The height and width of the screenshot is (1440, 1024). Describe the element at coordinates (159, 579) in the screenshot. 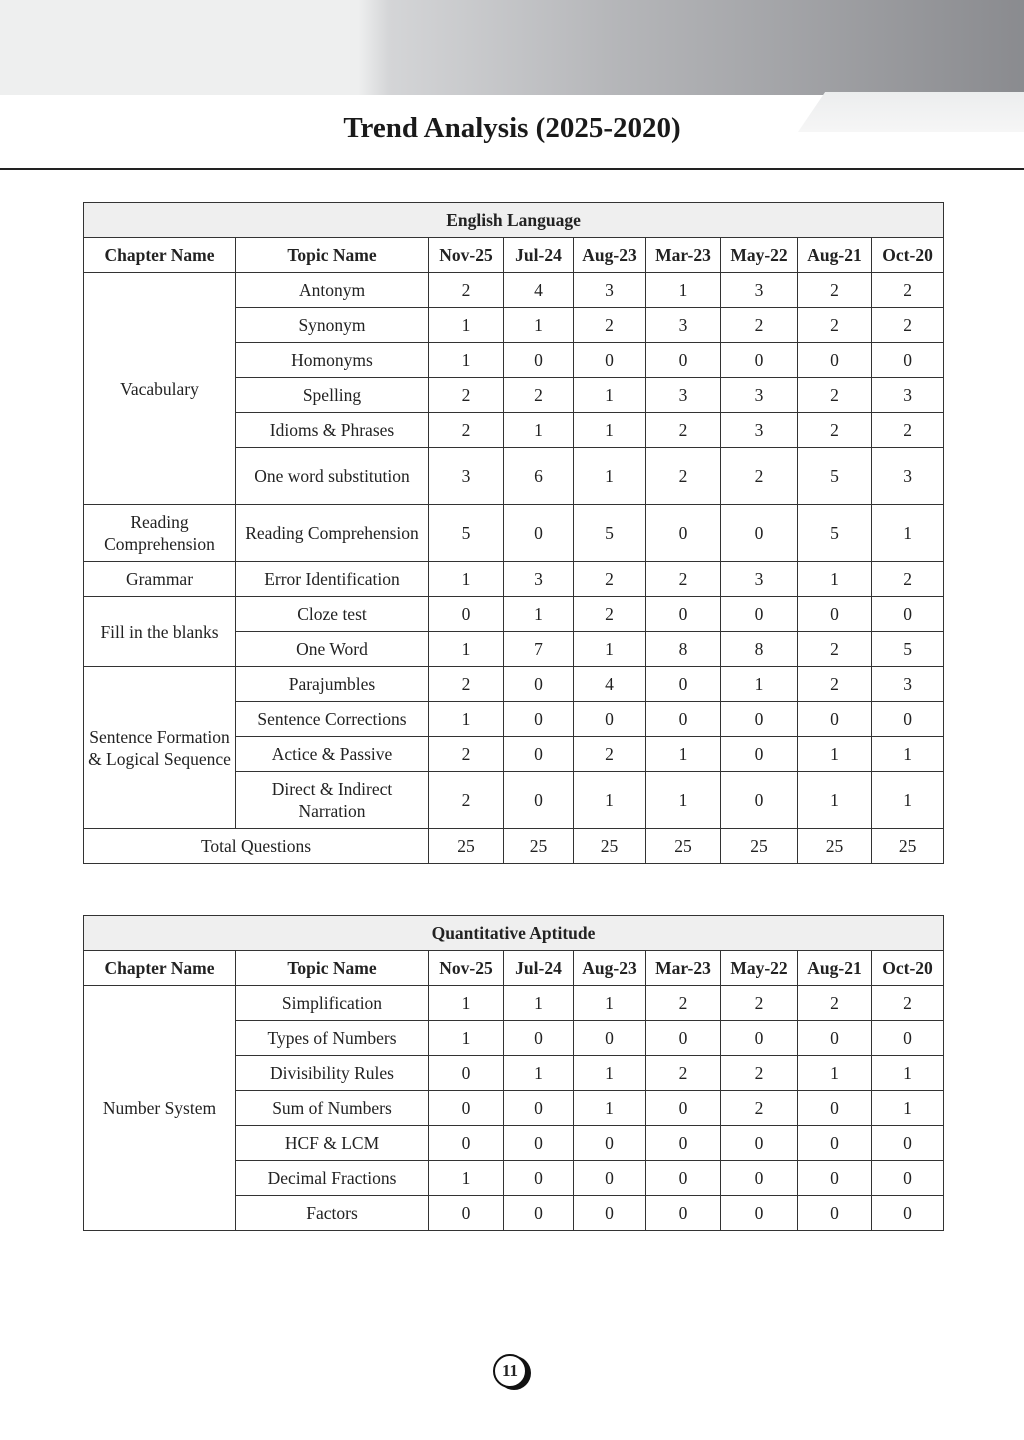

I see `chapter-name: Grammar` at that location.